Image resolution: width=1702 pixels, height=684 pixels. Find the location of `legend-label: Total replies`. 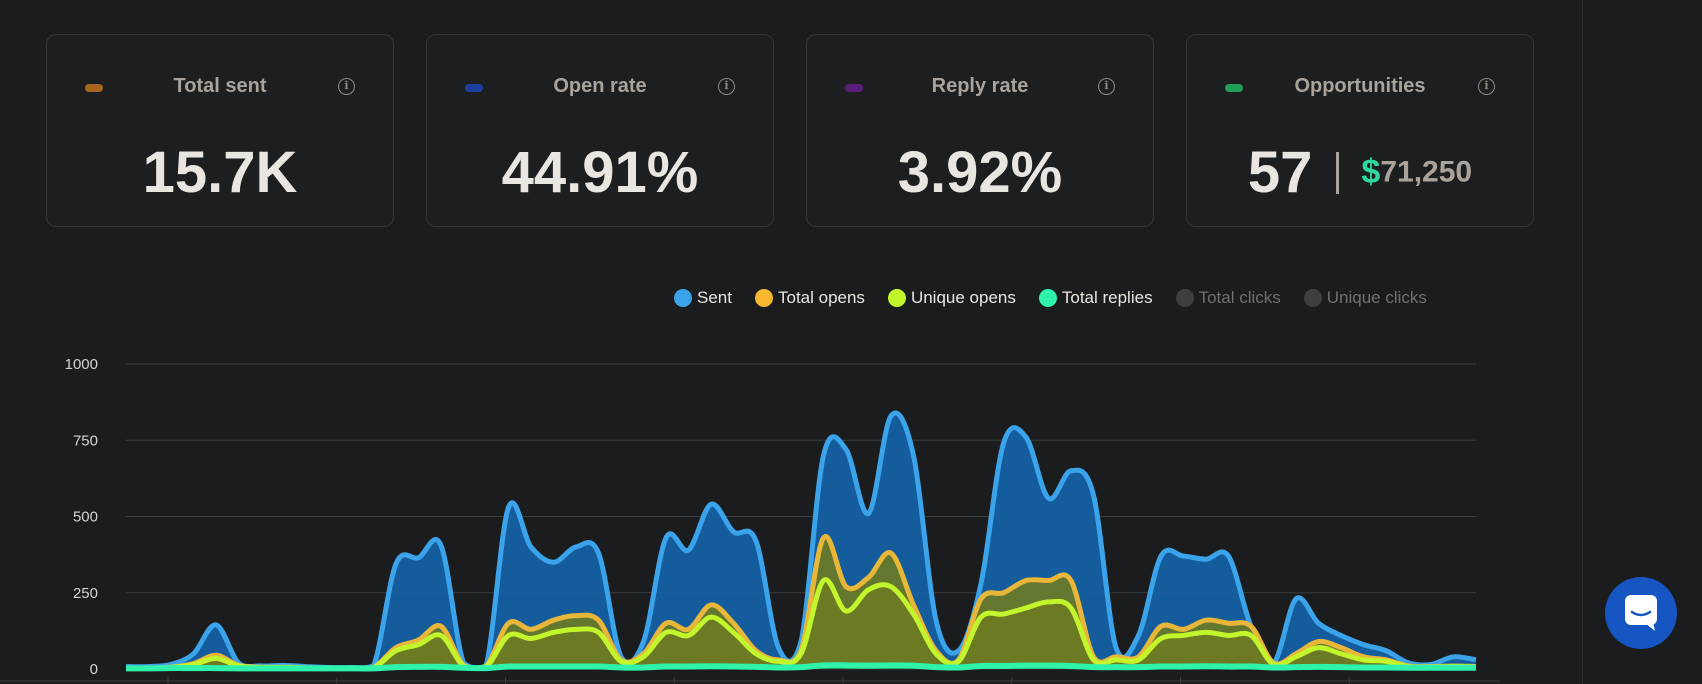

legend-label: Total replies is located at coordinates (1107, 297).